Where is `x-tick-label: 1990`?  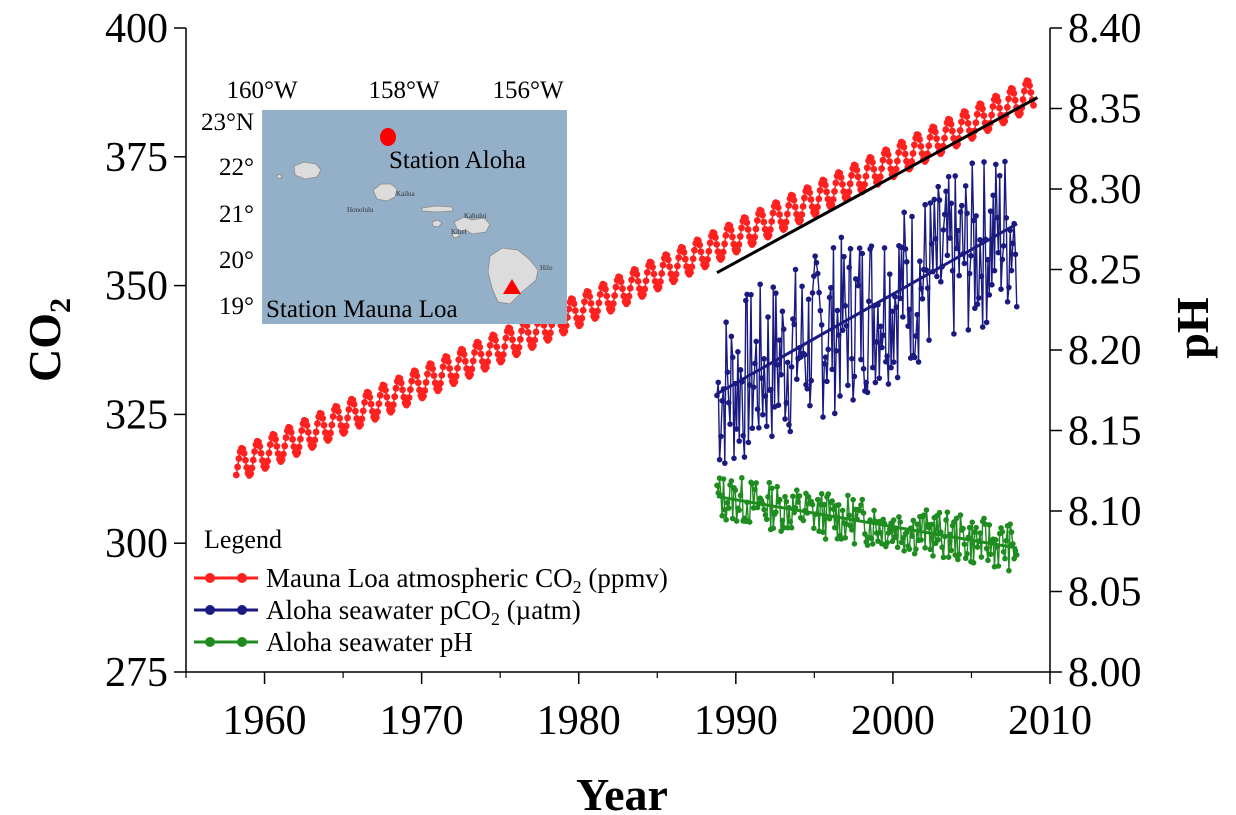
x-tick-label: 1990 is located at coordinates (736, 721).